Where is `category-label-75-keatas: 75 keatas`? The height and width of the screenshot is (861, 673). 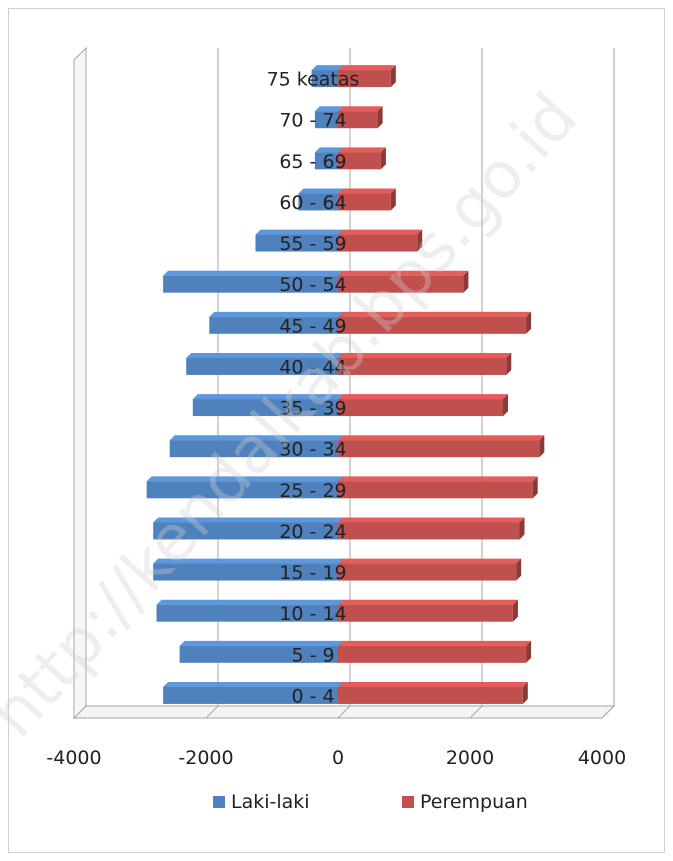 category-label-75-keatas: 75 keatas is located at coordinates (313, 80).